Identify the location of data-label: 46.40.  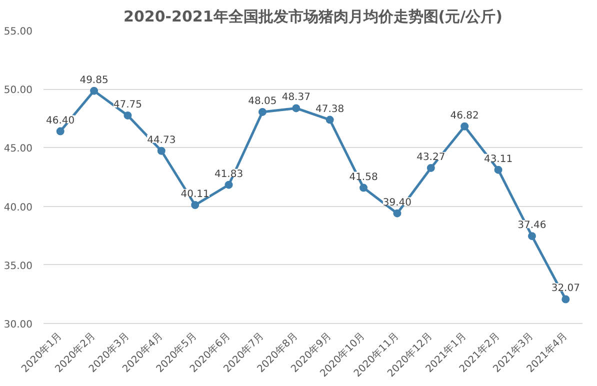
(60, 120).